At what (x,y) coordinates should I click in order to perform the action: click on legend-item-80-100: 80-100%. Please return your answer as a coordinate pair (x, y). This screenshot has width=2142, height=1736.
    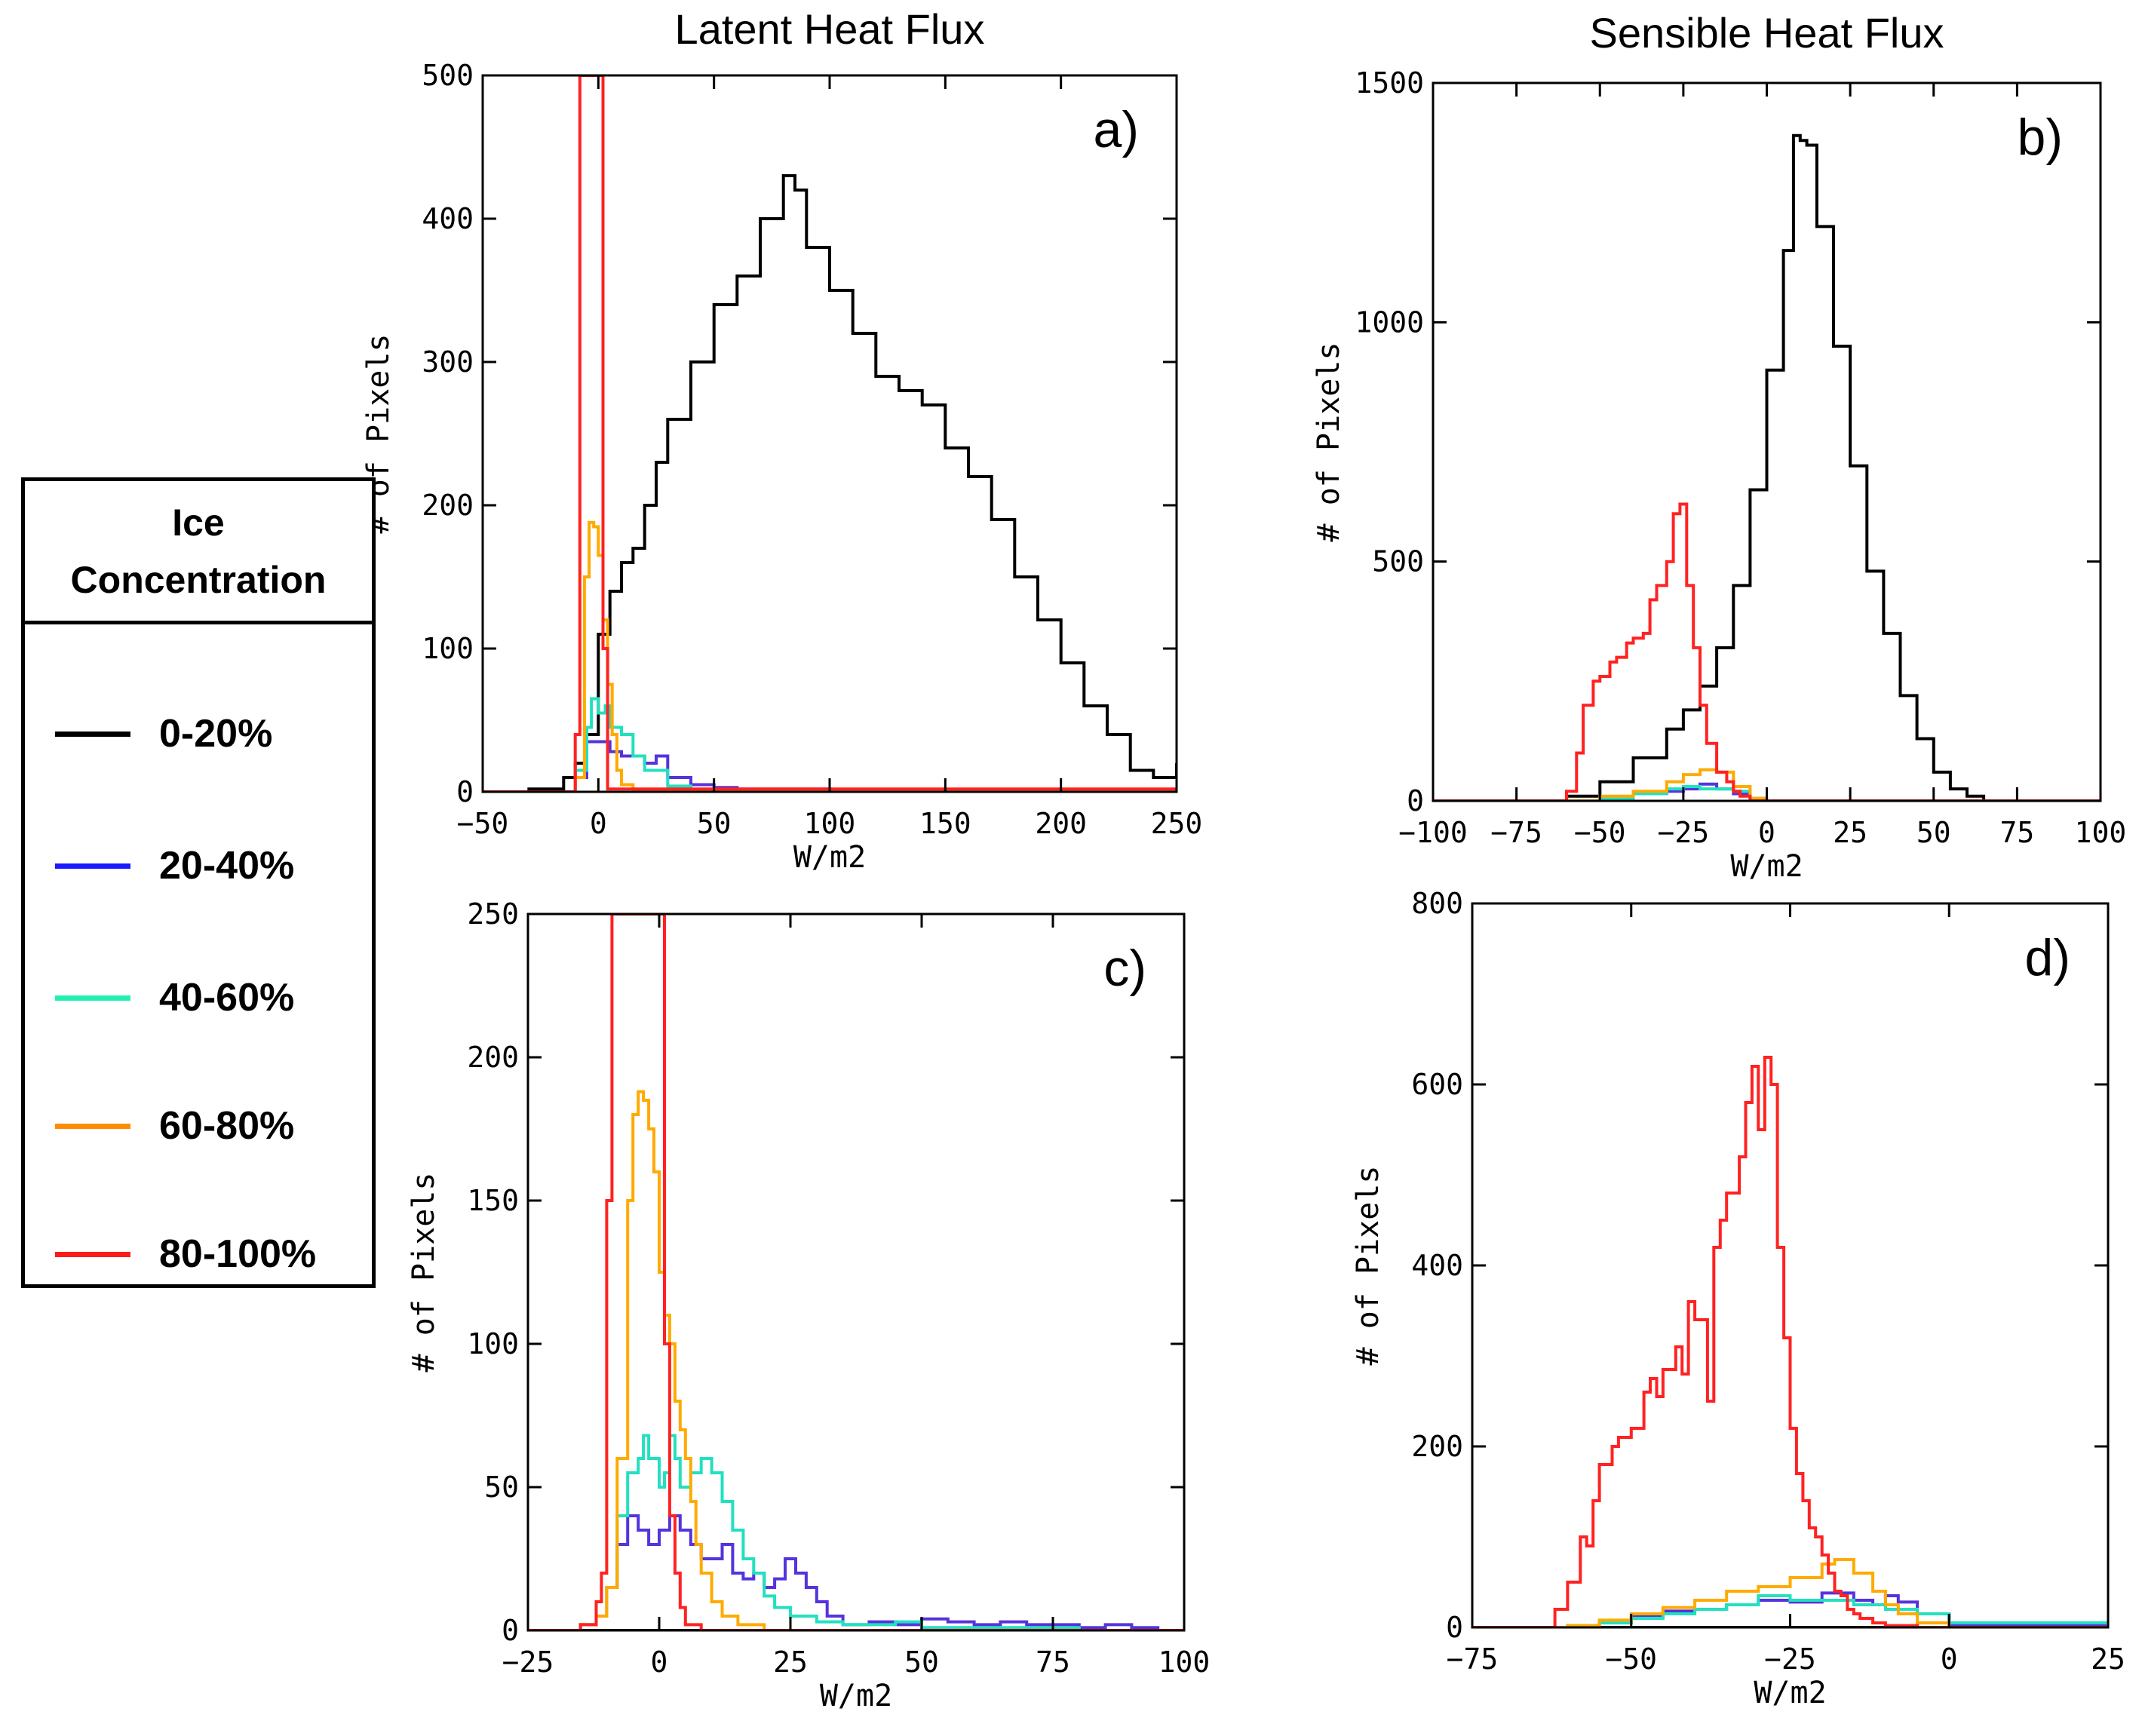
    Looking at the image, I should click on (170, 1254).